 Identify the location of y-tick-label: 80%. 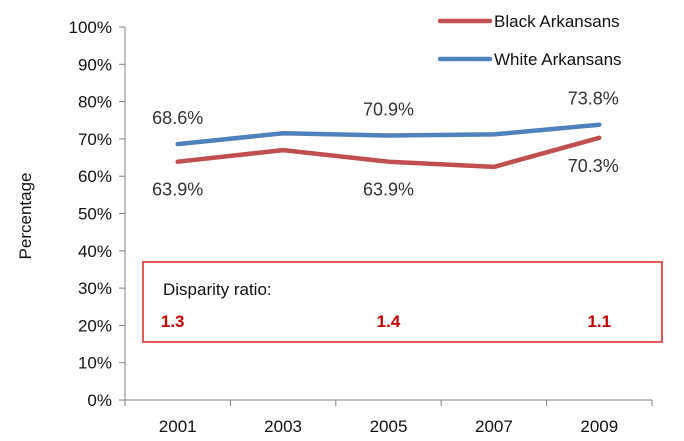
(95, 102).